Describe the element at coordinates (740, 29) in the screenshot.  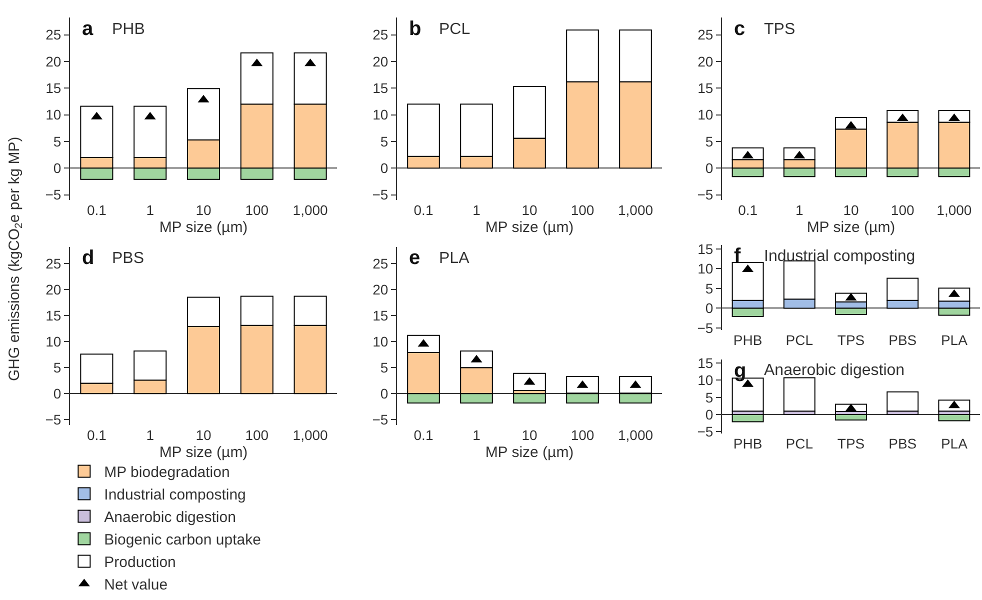
I see `annotation: c` at that location.